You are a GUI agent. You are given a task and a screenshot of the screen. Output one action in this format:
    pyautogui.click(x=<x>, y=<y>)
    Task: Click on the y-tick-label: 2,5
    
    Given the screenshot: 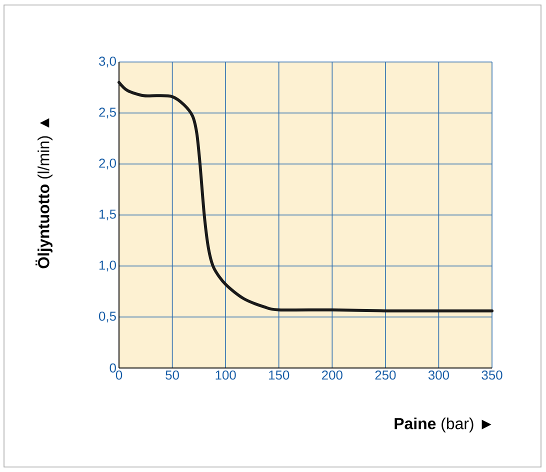 What is the action you would take?
    pyautogui.click(x=107, y=113)
    